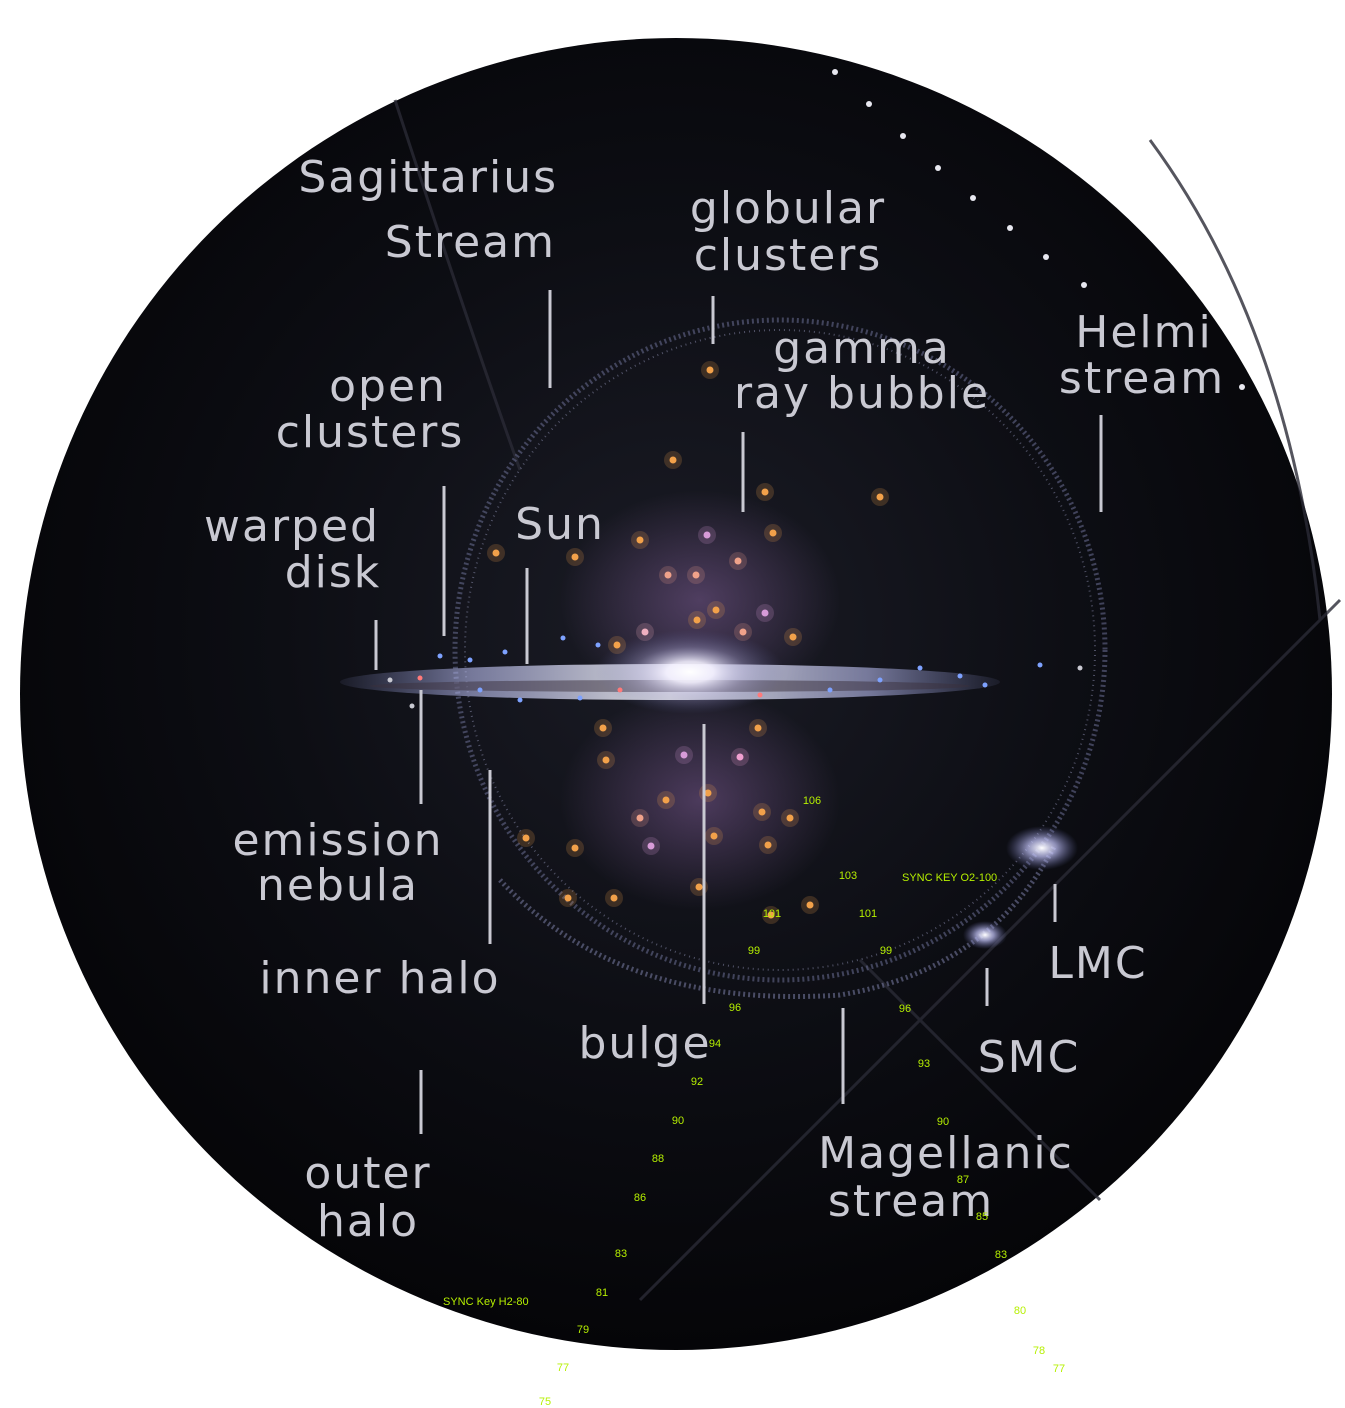  I want to click on label-bulge: bulge, so click(644, 1043).